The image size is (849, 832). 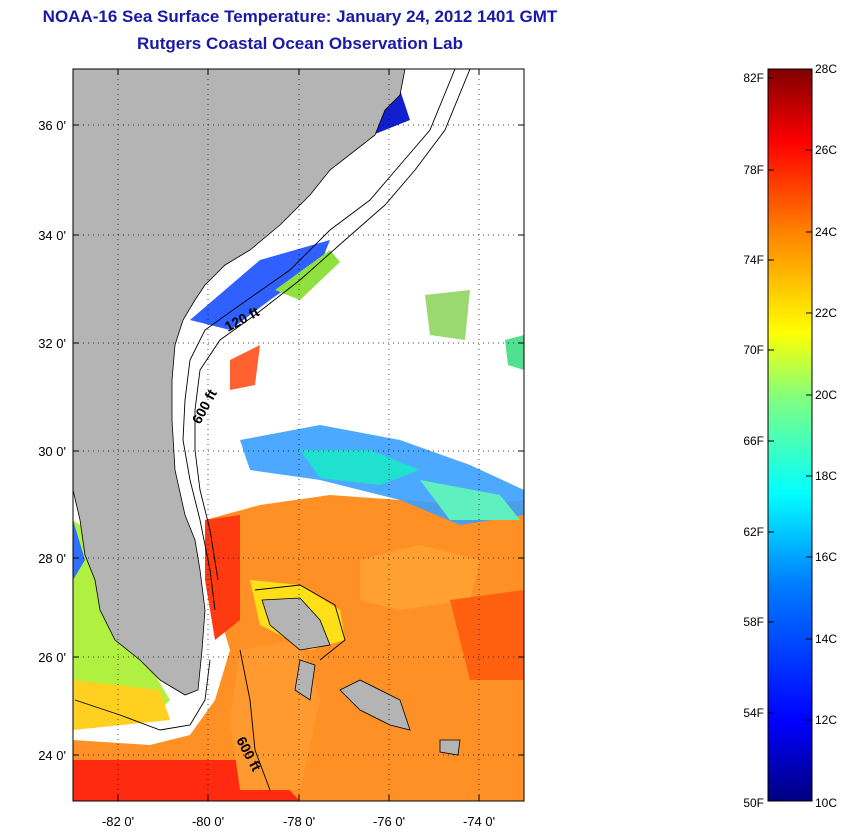 I want to click on colorbar, so click(x=790, y=435).